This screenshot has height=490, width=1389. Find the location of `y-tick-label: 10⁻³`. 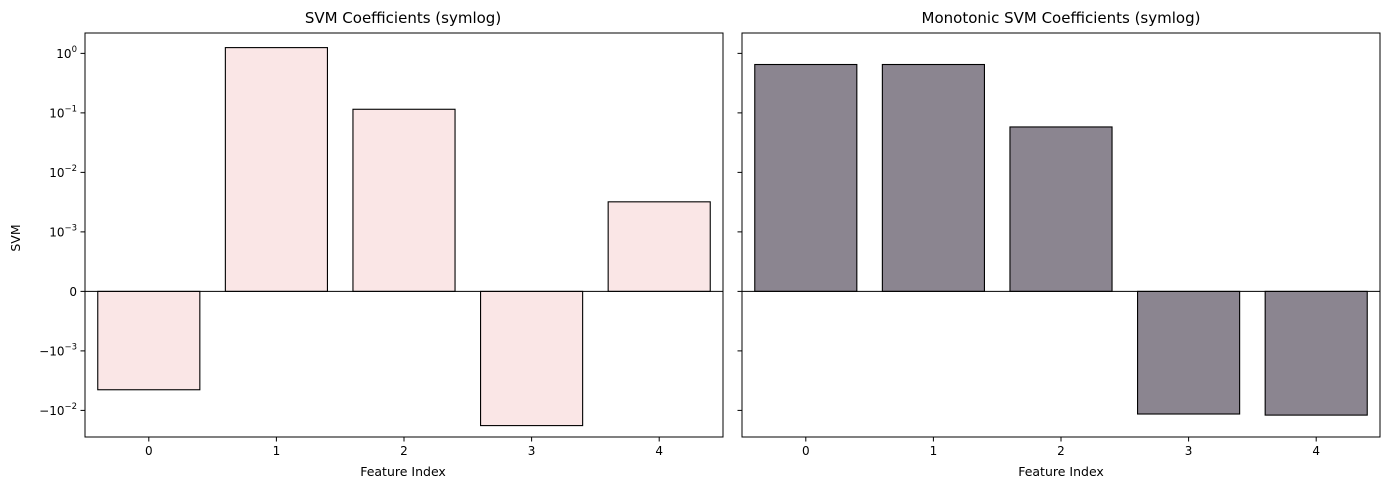

y-tick-label: 10⁻³ is located at coordinates (63, 231).